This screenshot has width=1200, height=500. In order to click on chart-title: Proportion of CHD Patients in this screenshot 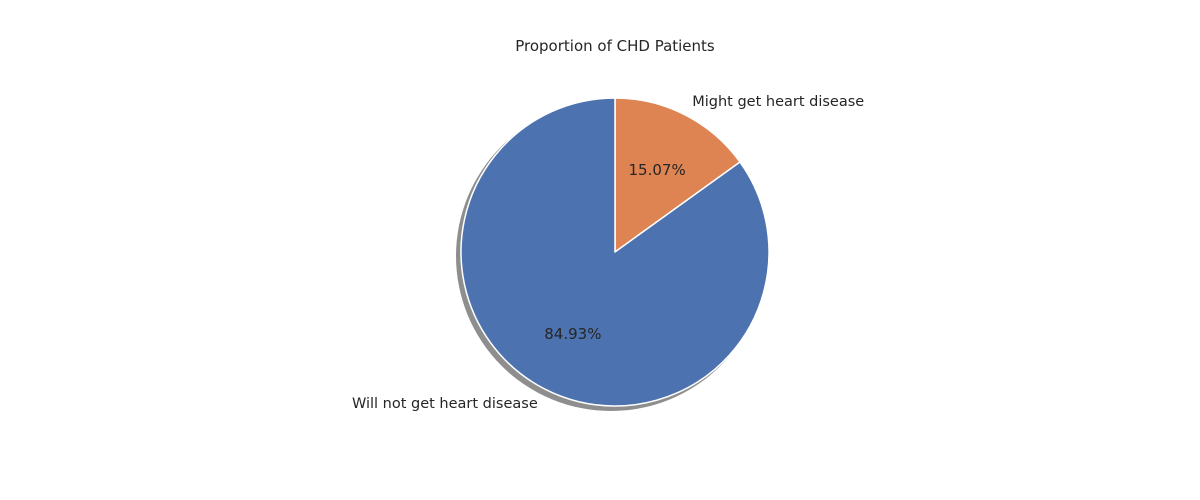, I will do `click(615, 46)`.